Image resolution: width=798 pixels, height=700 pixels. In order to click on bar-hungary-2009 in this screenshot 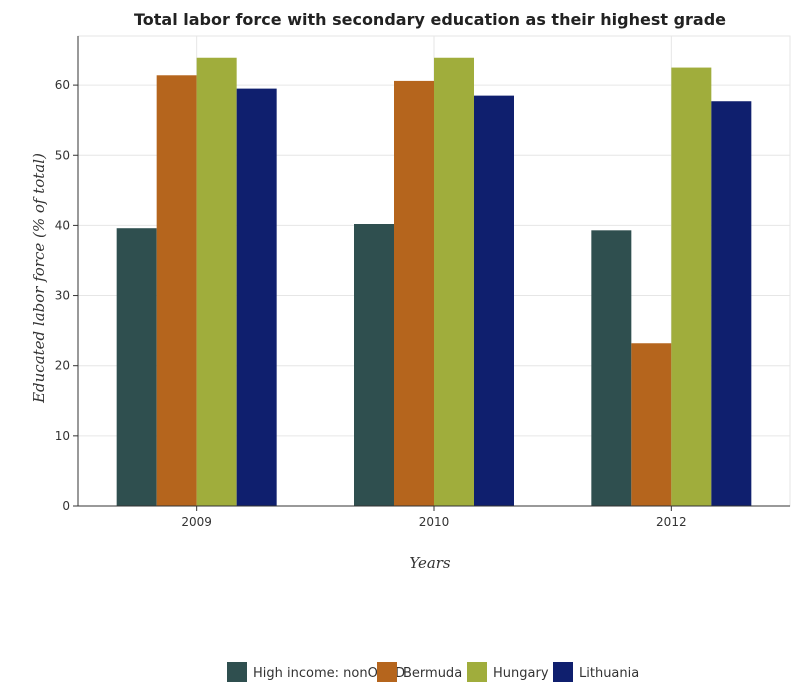, I will do `click(216, 281)`.